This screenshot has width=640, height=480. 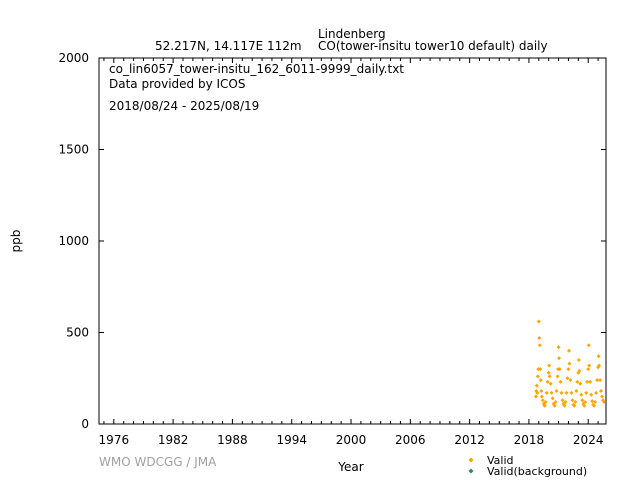 What do you see at coordinates (114, 440) in the screenshot?
I see `x-tick-label: 1976` at bounding box center [114, 440].